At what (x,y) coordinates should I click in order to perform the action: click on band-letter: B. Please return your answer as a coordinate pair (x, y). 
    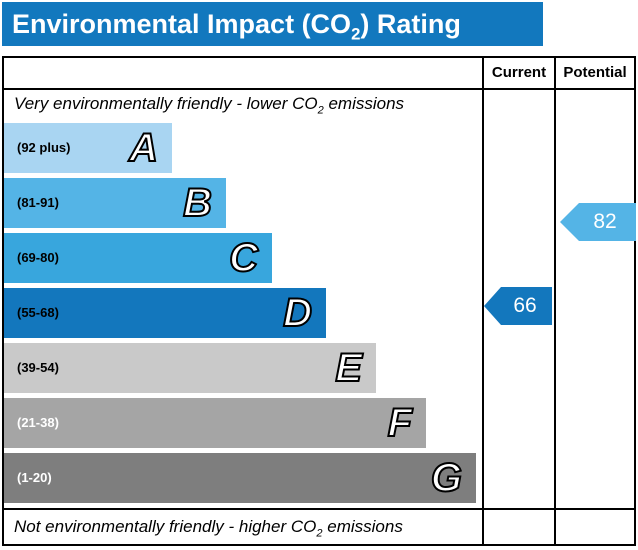
    Looking at the image, I should click on (197, 202).